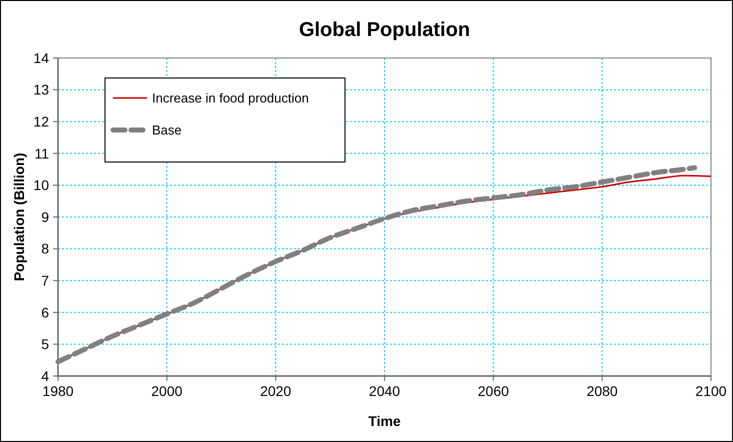 This screenshot has width=733, height=442. I want to click on x-tick-label: 2080, so click(602, 391).